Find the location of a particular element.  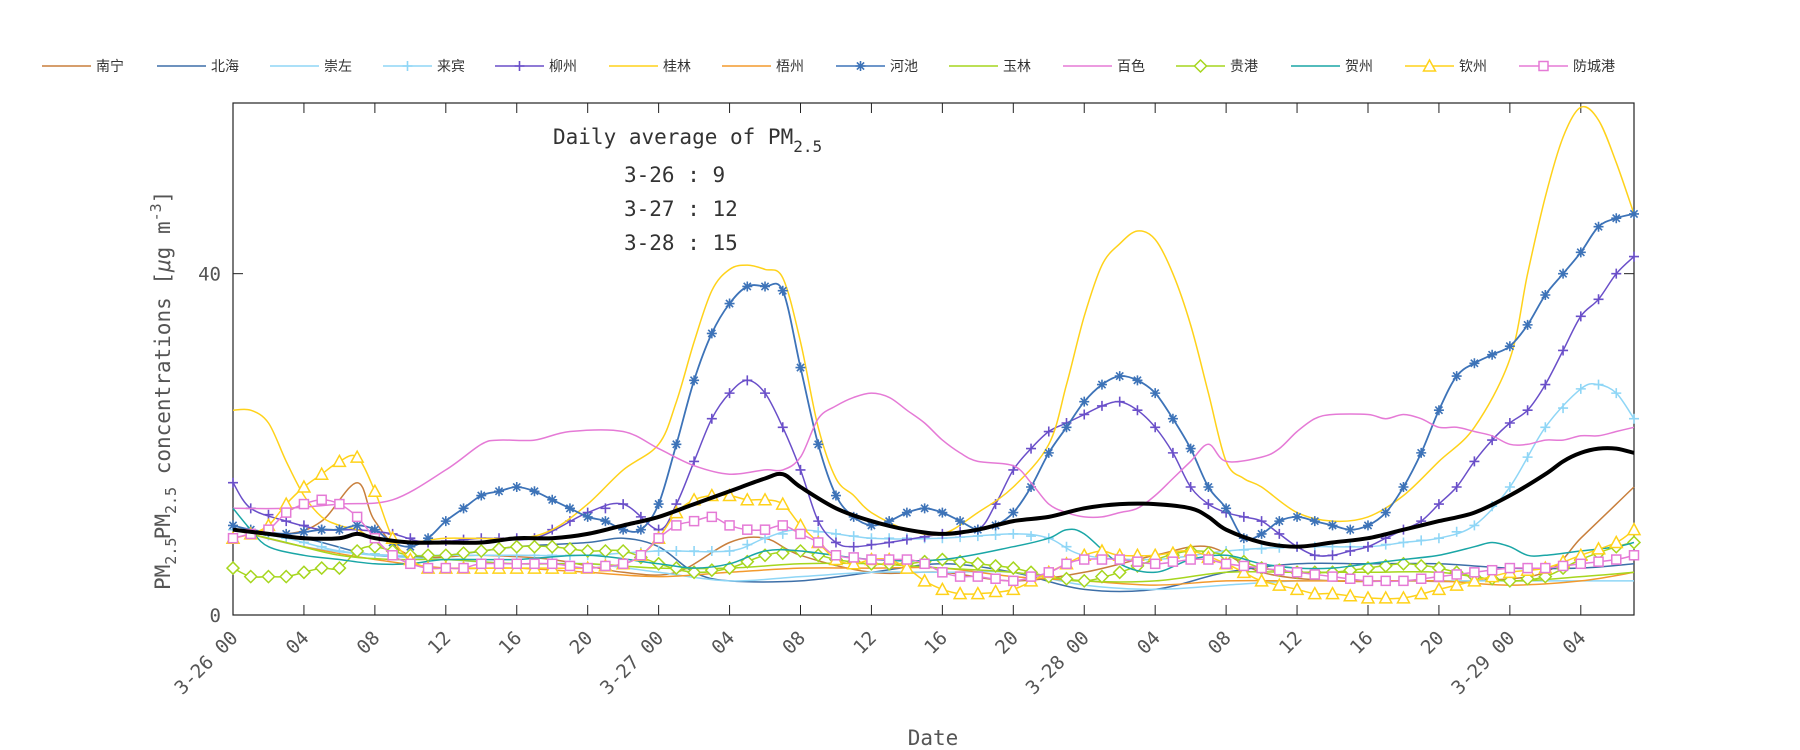

y-label-unit: g m is located at coordinates (163, 240).